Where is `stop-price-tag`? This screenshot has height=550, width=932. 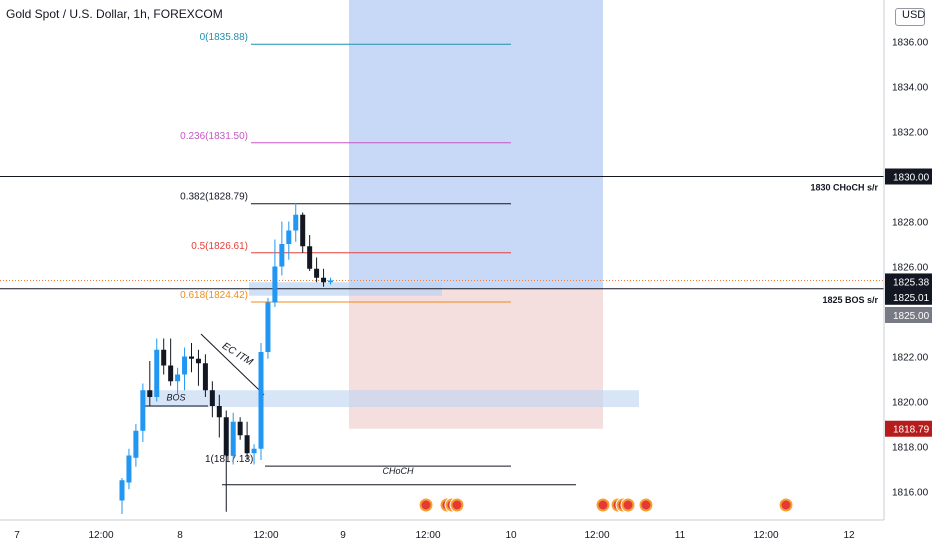 stop-price-tag is located at coordinates (908, 428).